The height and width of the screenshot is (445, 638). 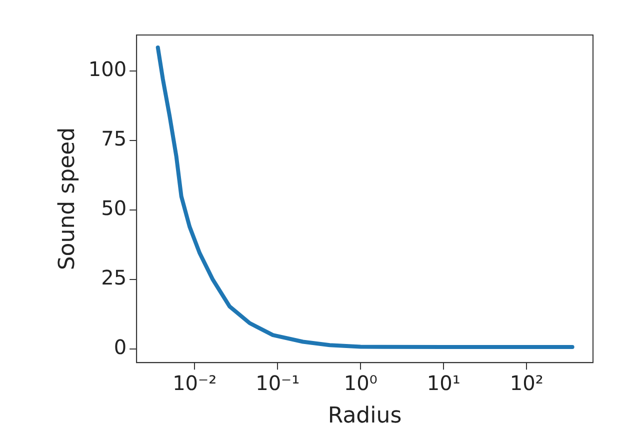 What do you see at coordinates (278, 382) in the screenshot?
I see `x-tick-label: 10⁻¹` at bounding box center [278, 382].